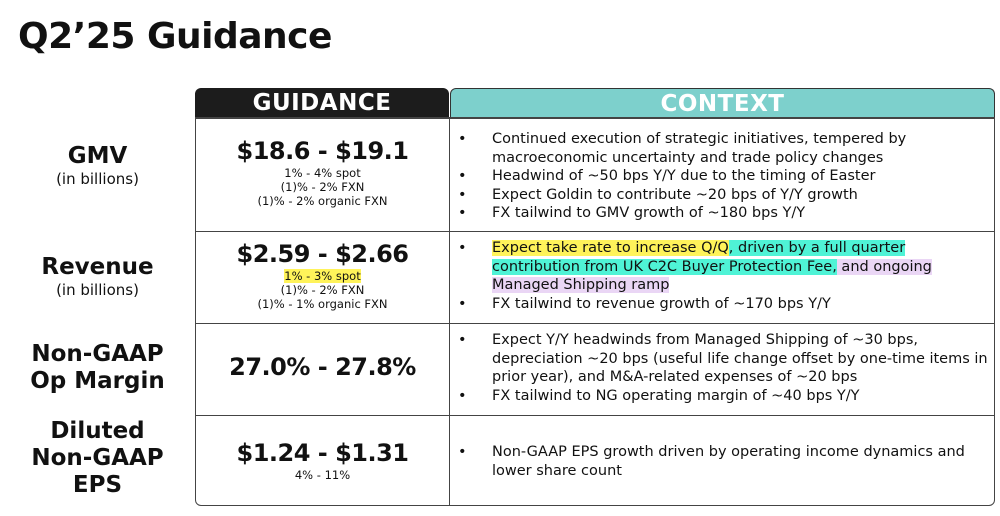 The image size is (1000, 516). Describe the element at coordinates (97, 431) in the screenshot. I see `label-main: Diluted` at that location.